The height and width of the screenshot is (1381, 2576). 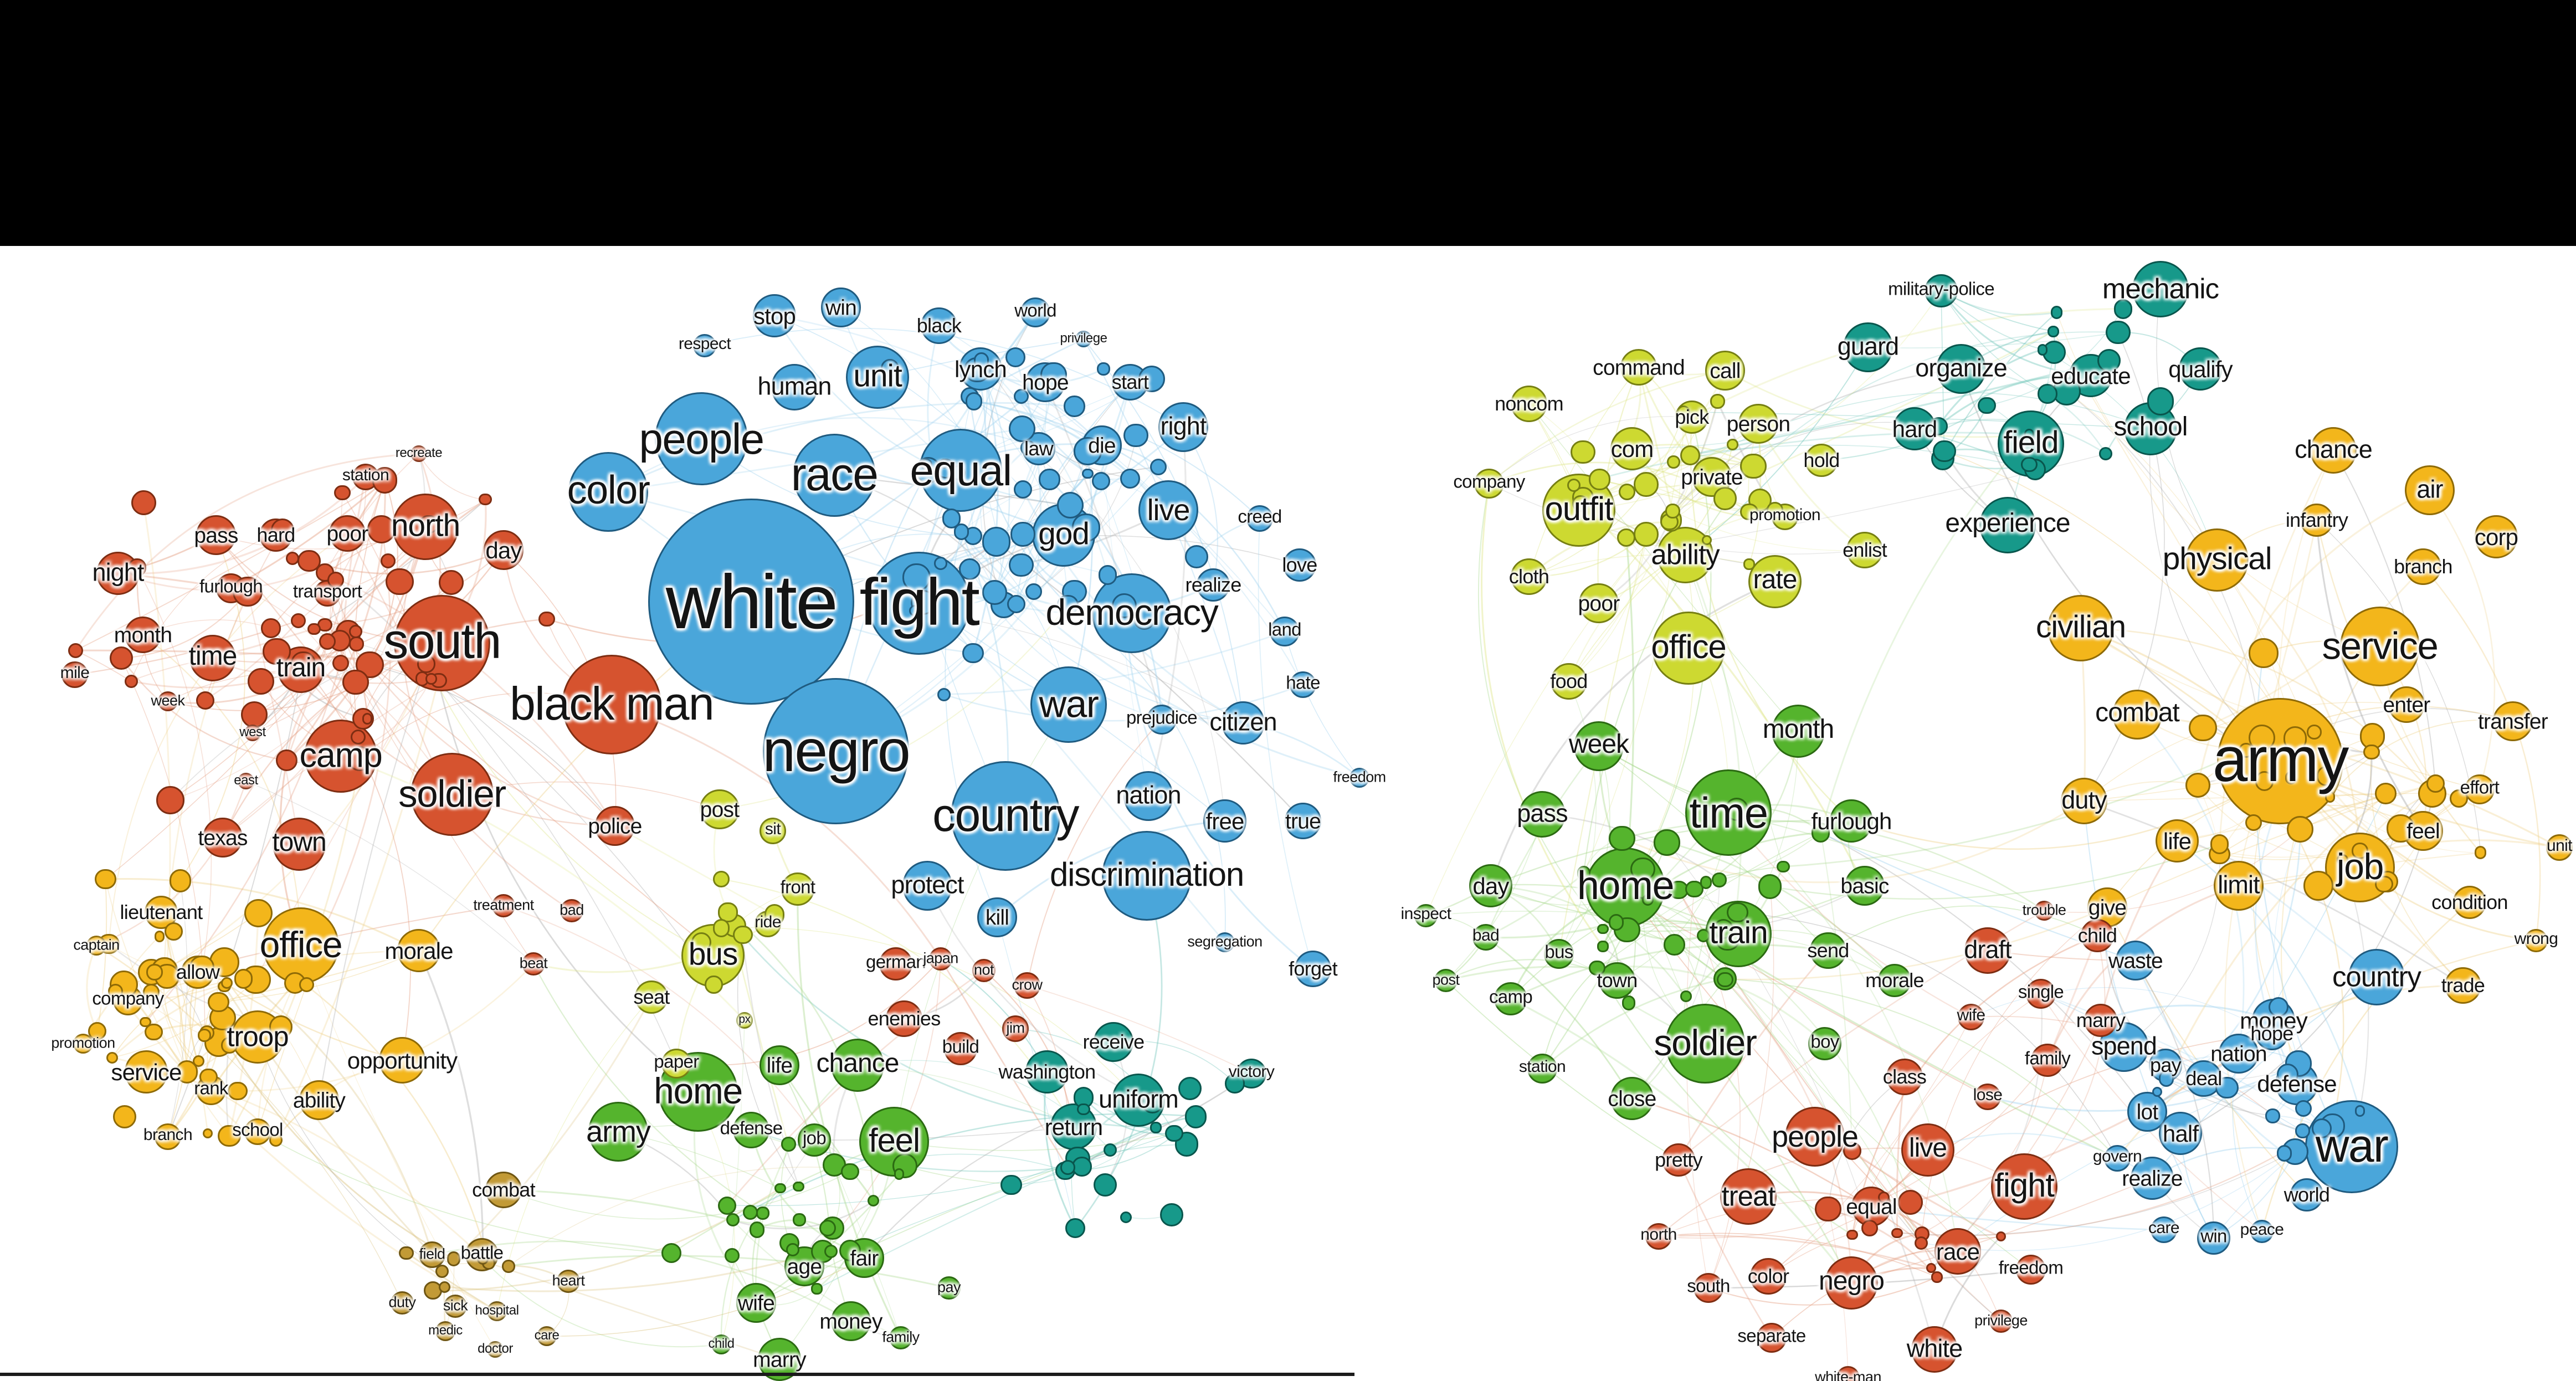 I want to click on right-node-bus, so click(x=1559, y=954).